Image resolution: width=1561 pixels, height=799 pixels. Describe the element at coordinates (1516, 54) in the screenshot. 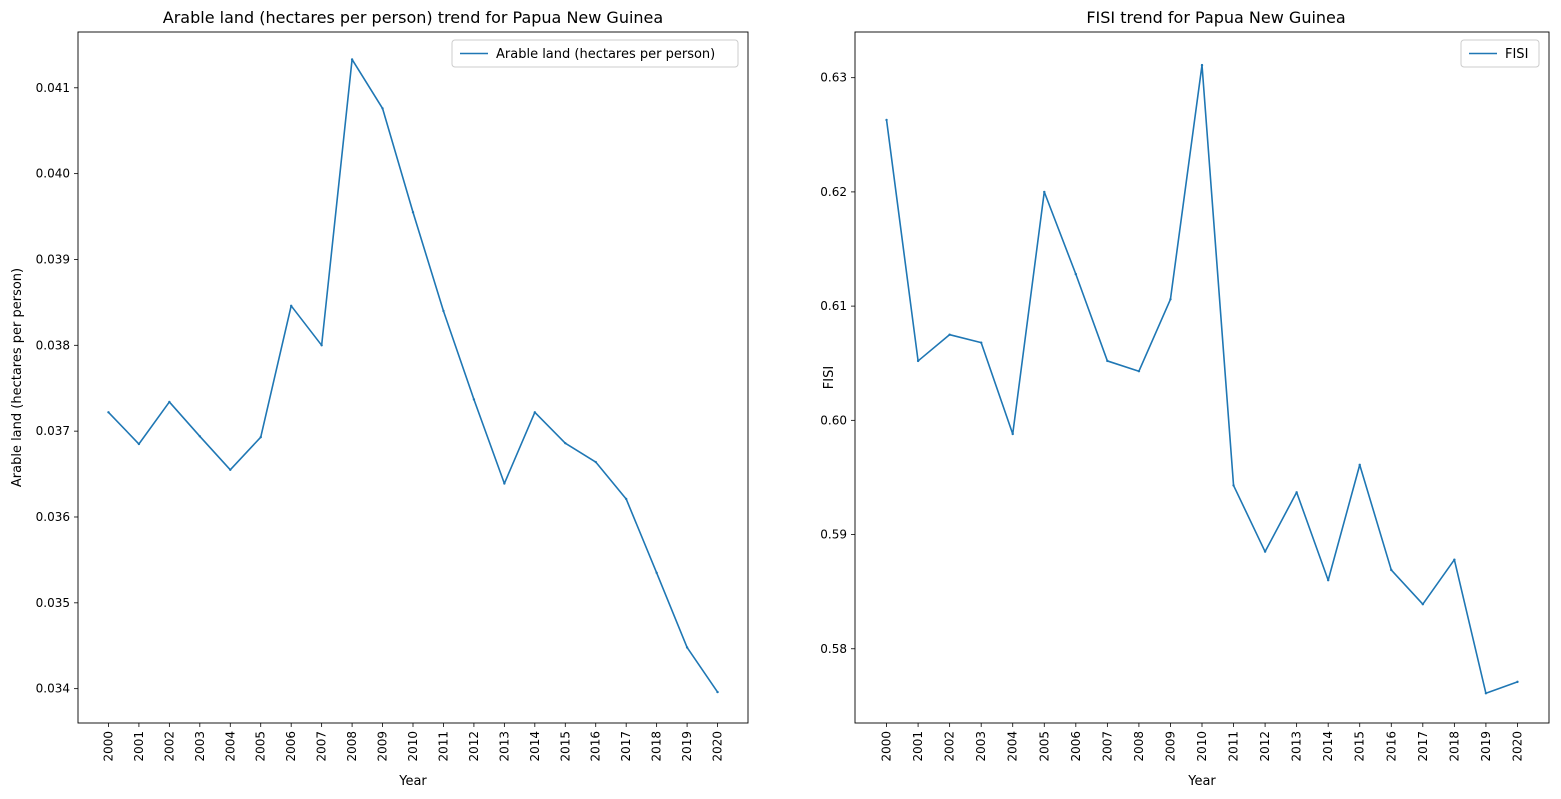

I see `chart-1-legend-label: FISI` at that location.